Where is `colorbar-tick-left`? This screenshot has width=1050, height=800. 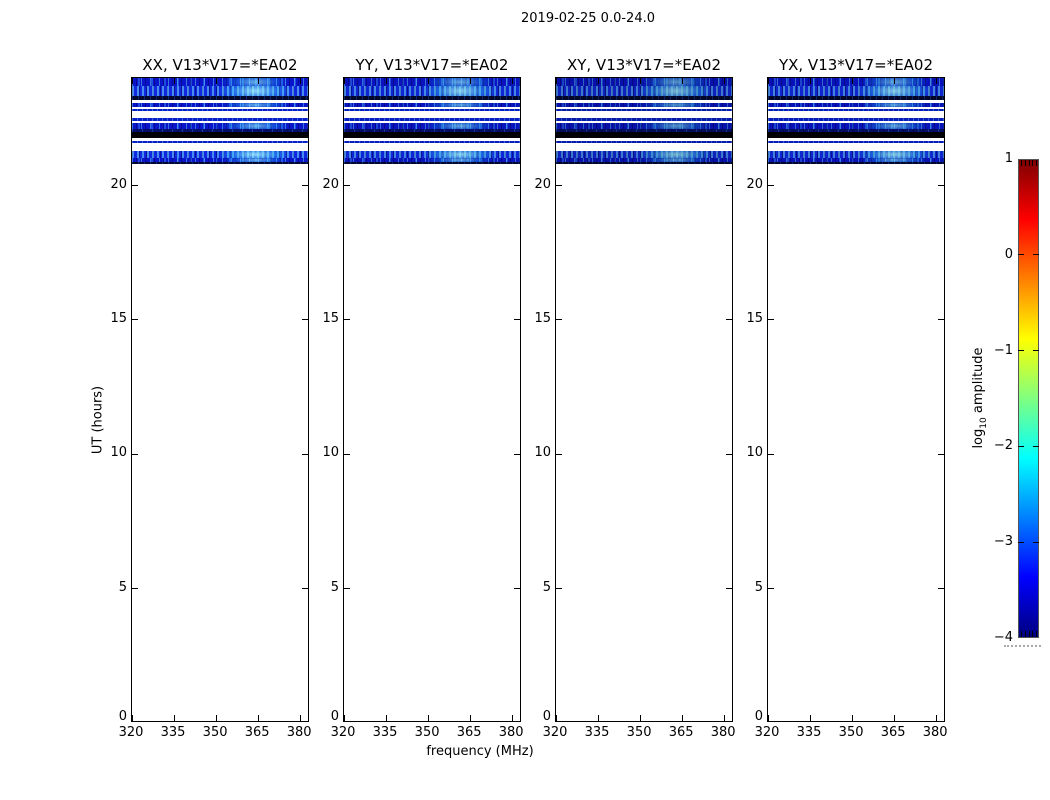 colorbar-tick-left is located at coordinates (1021, 542).